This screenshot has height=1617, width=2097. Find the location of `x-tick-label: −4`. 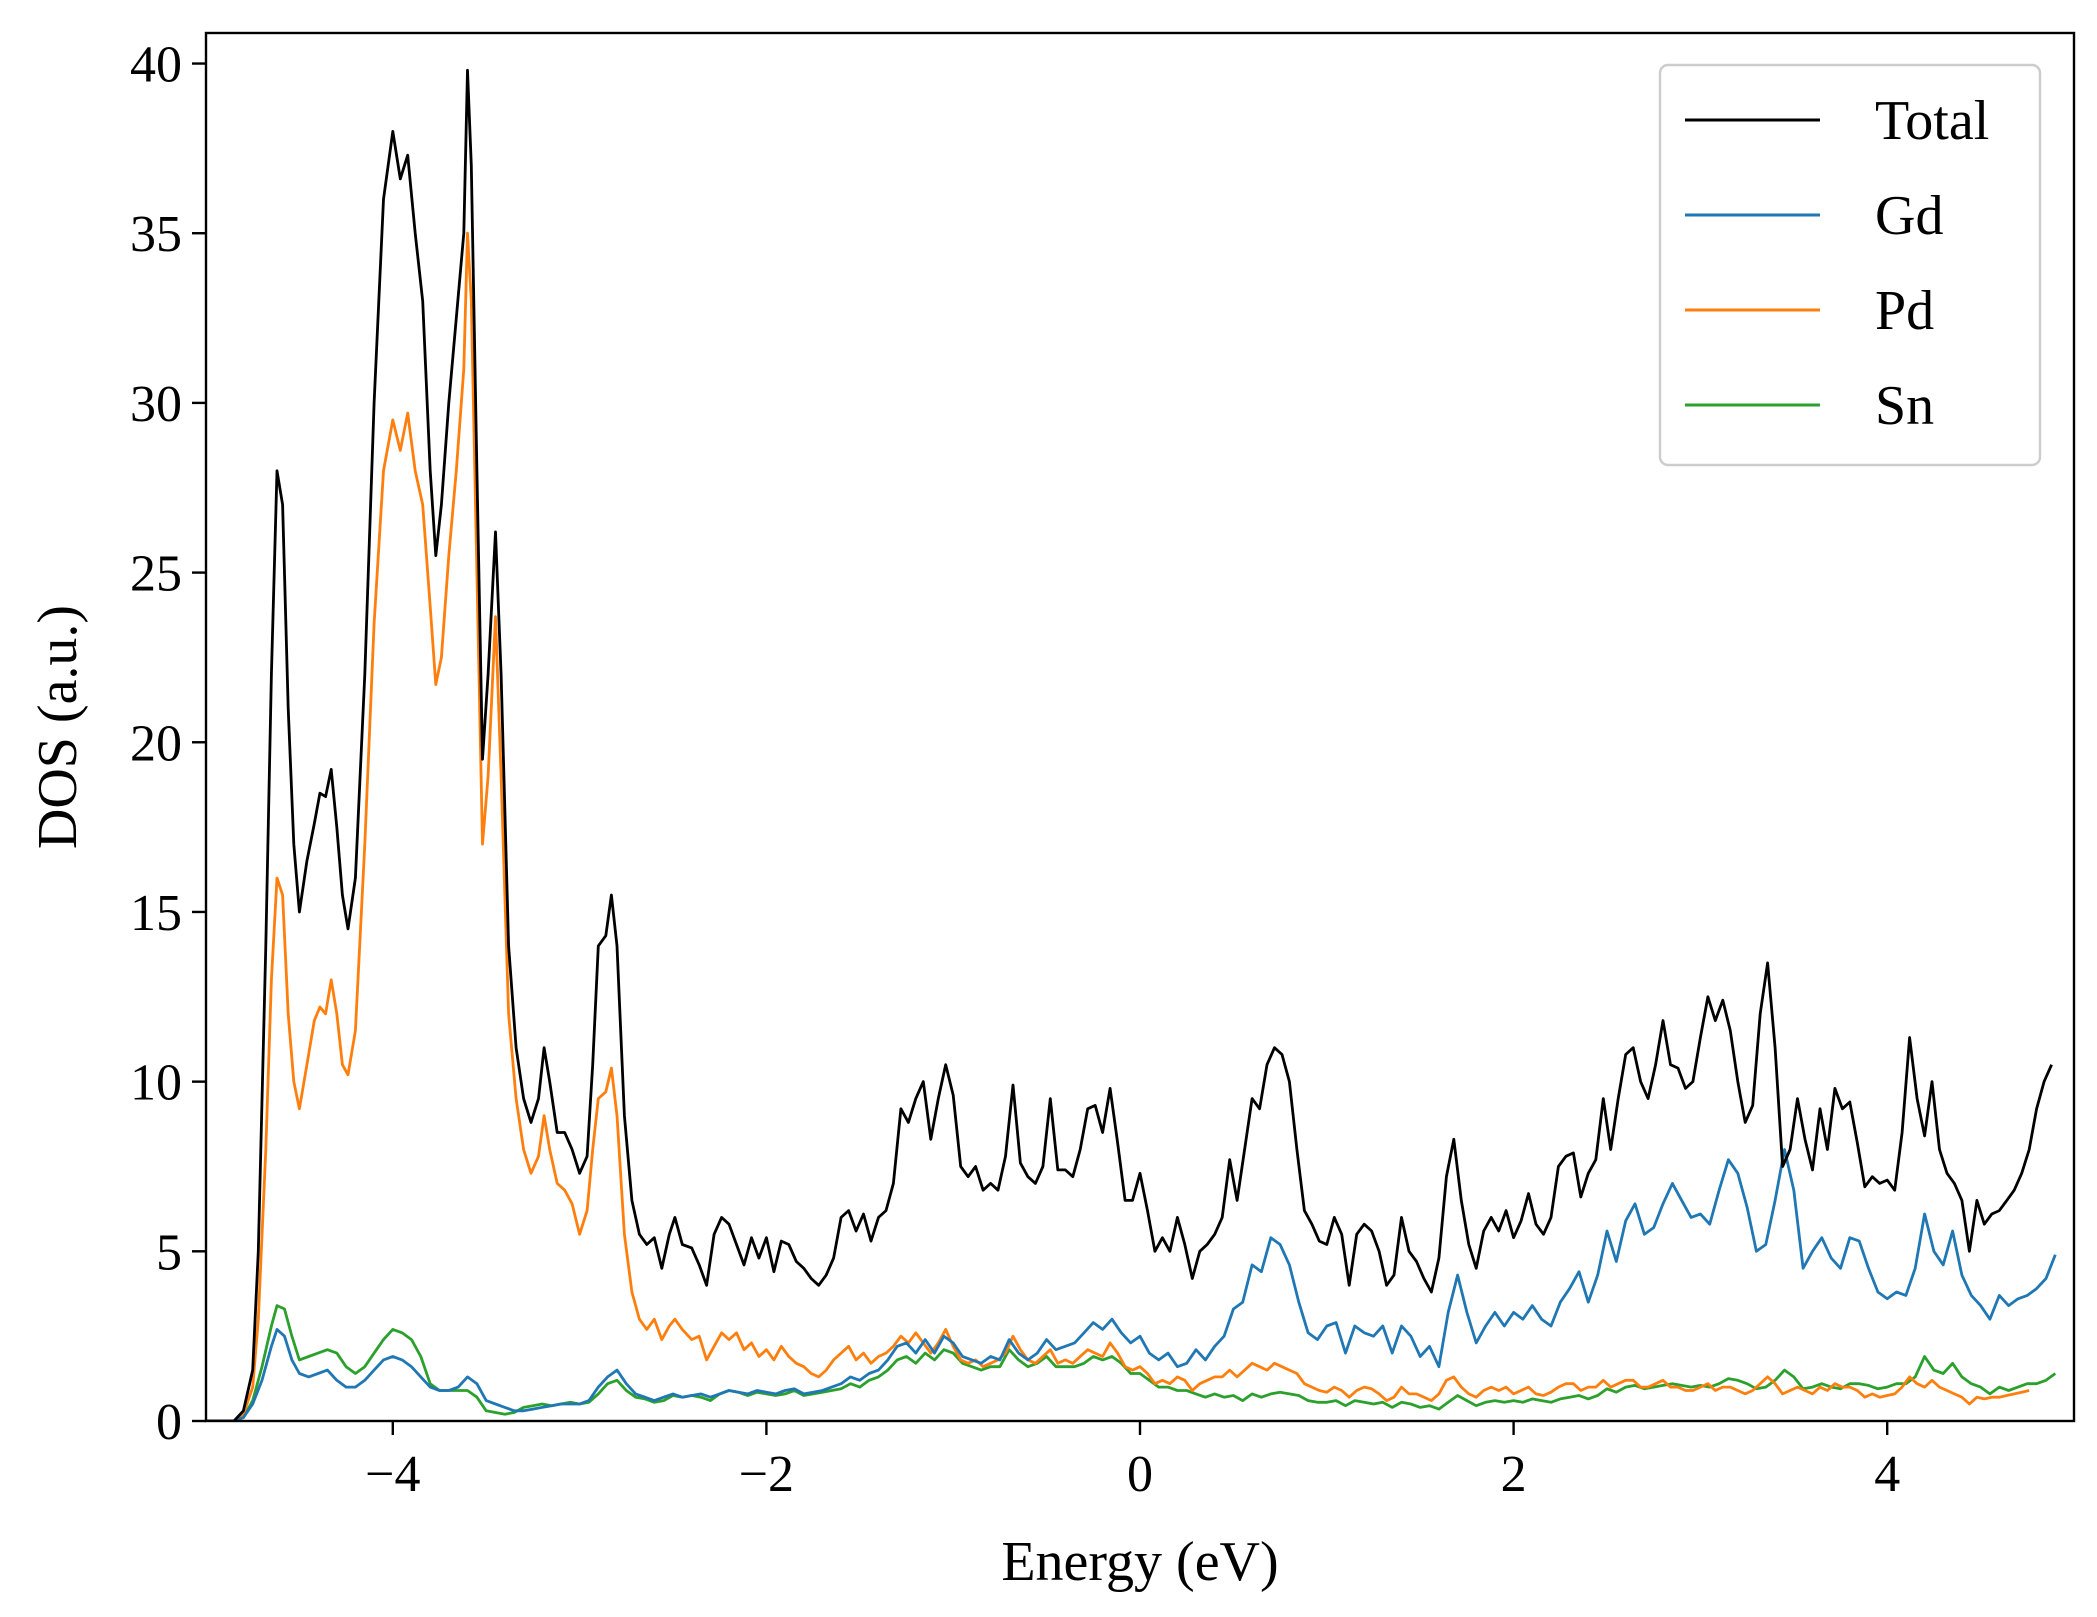

x-tick-label: −4 is located at coordinates (392, 1474).